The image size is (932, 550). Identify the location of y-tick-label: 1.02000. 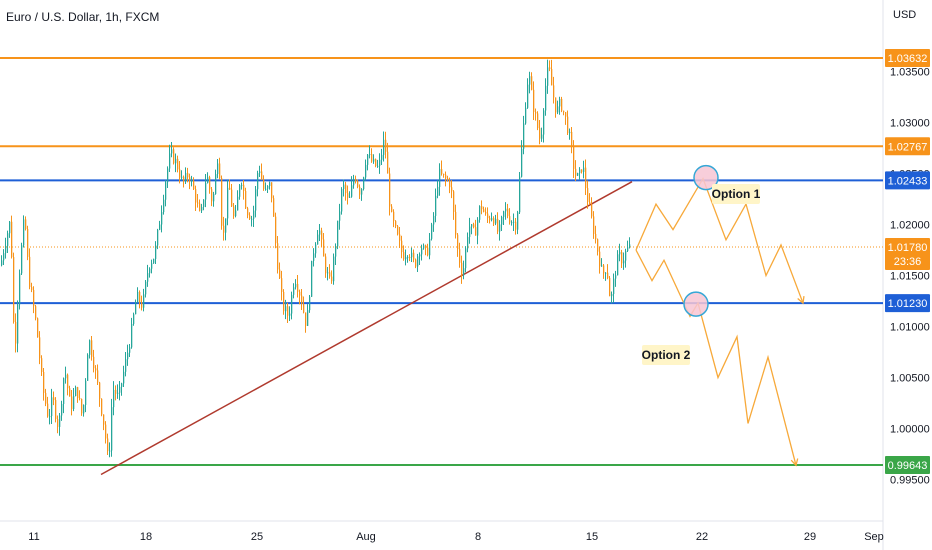
(910, 226).